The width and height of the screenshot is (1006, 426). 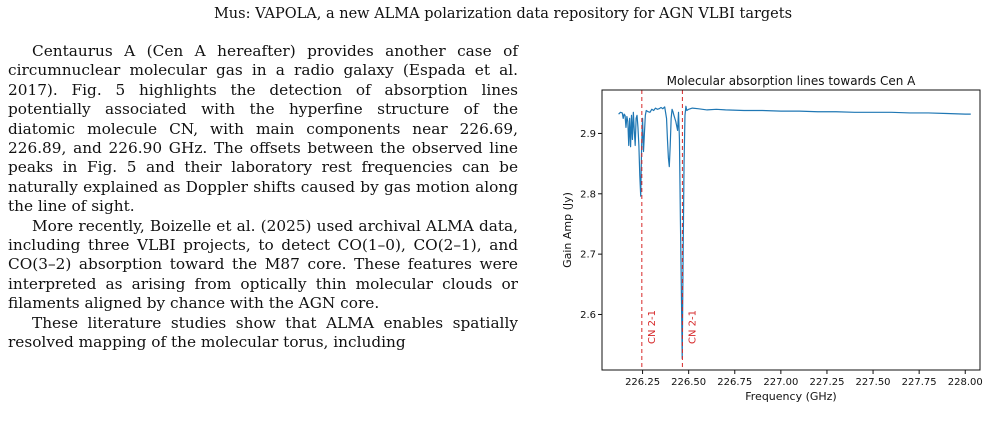 What do you see at coordinates (873, 382) in the screenshot?
I see `x-tick-label: 227.50` at bounding box center [873, 382].